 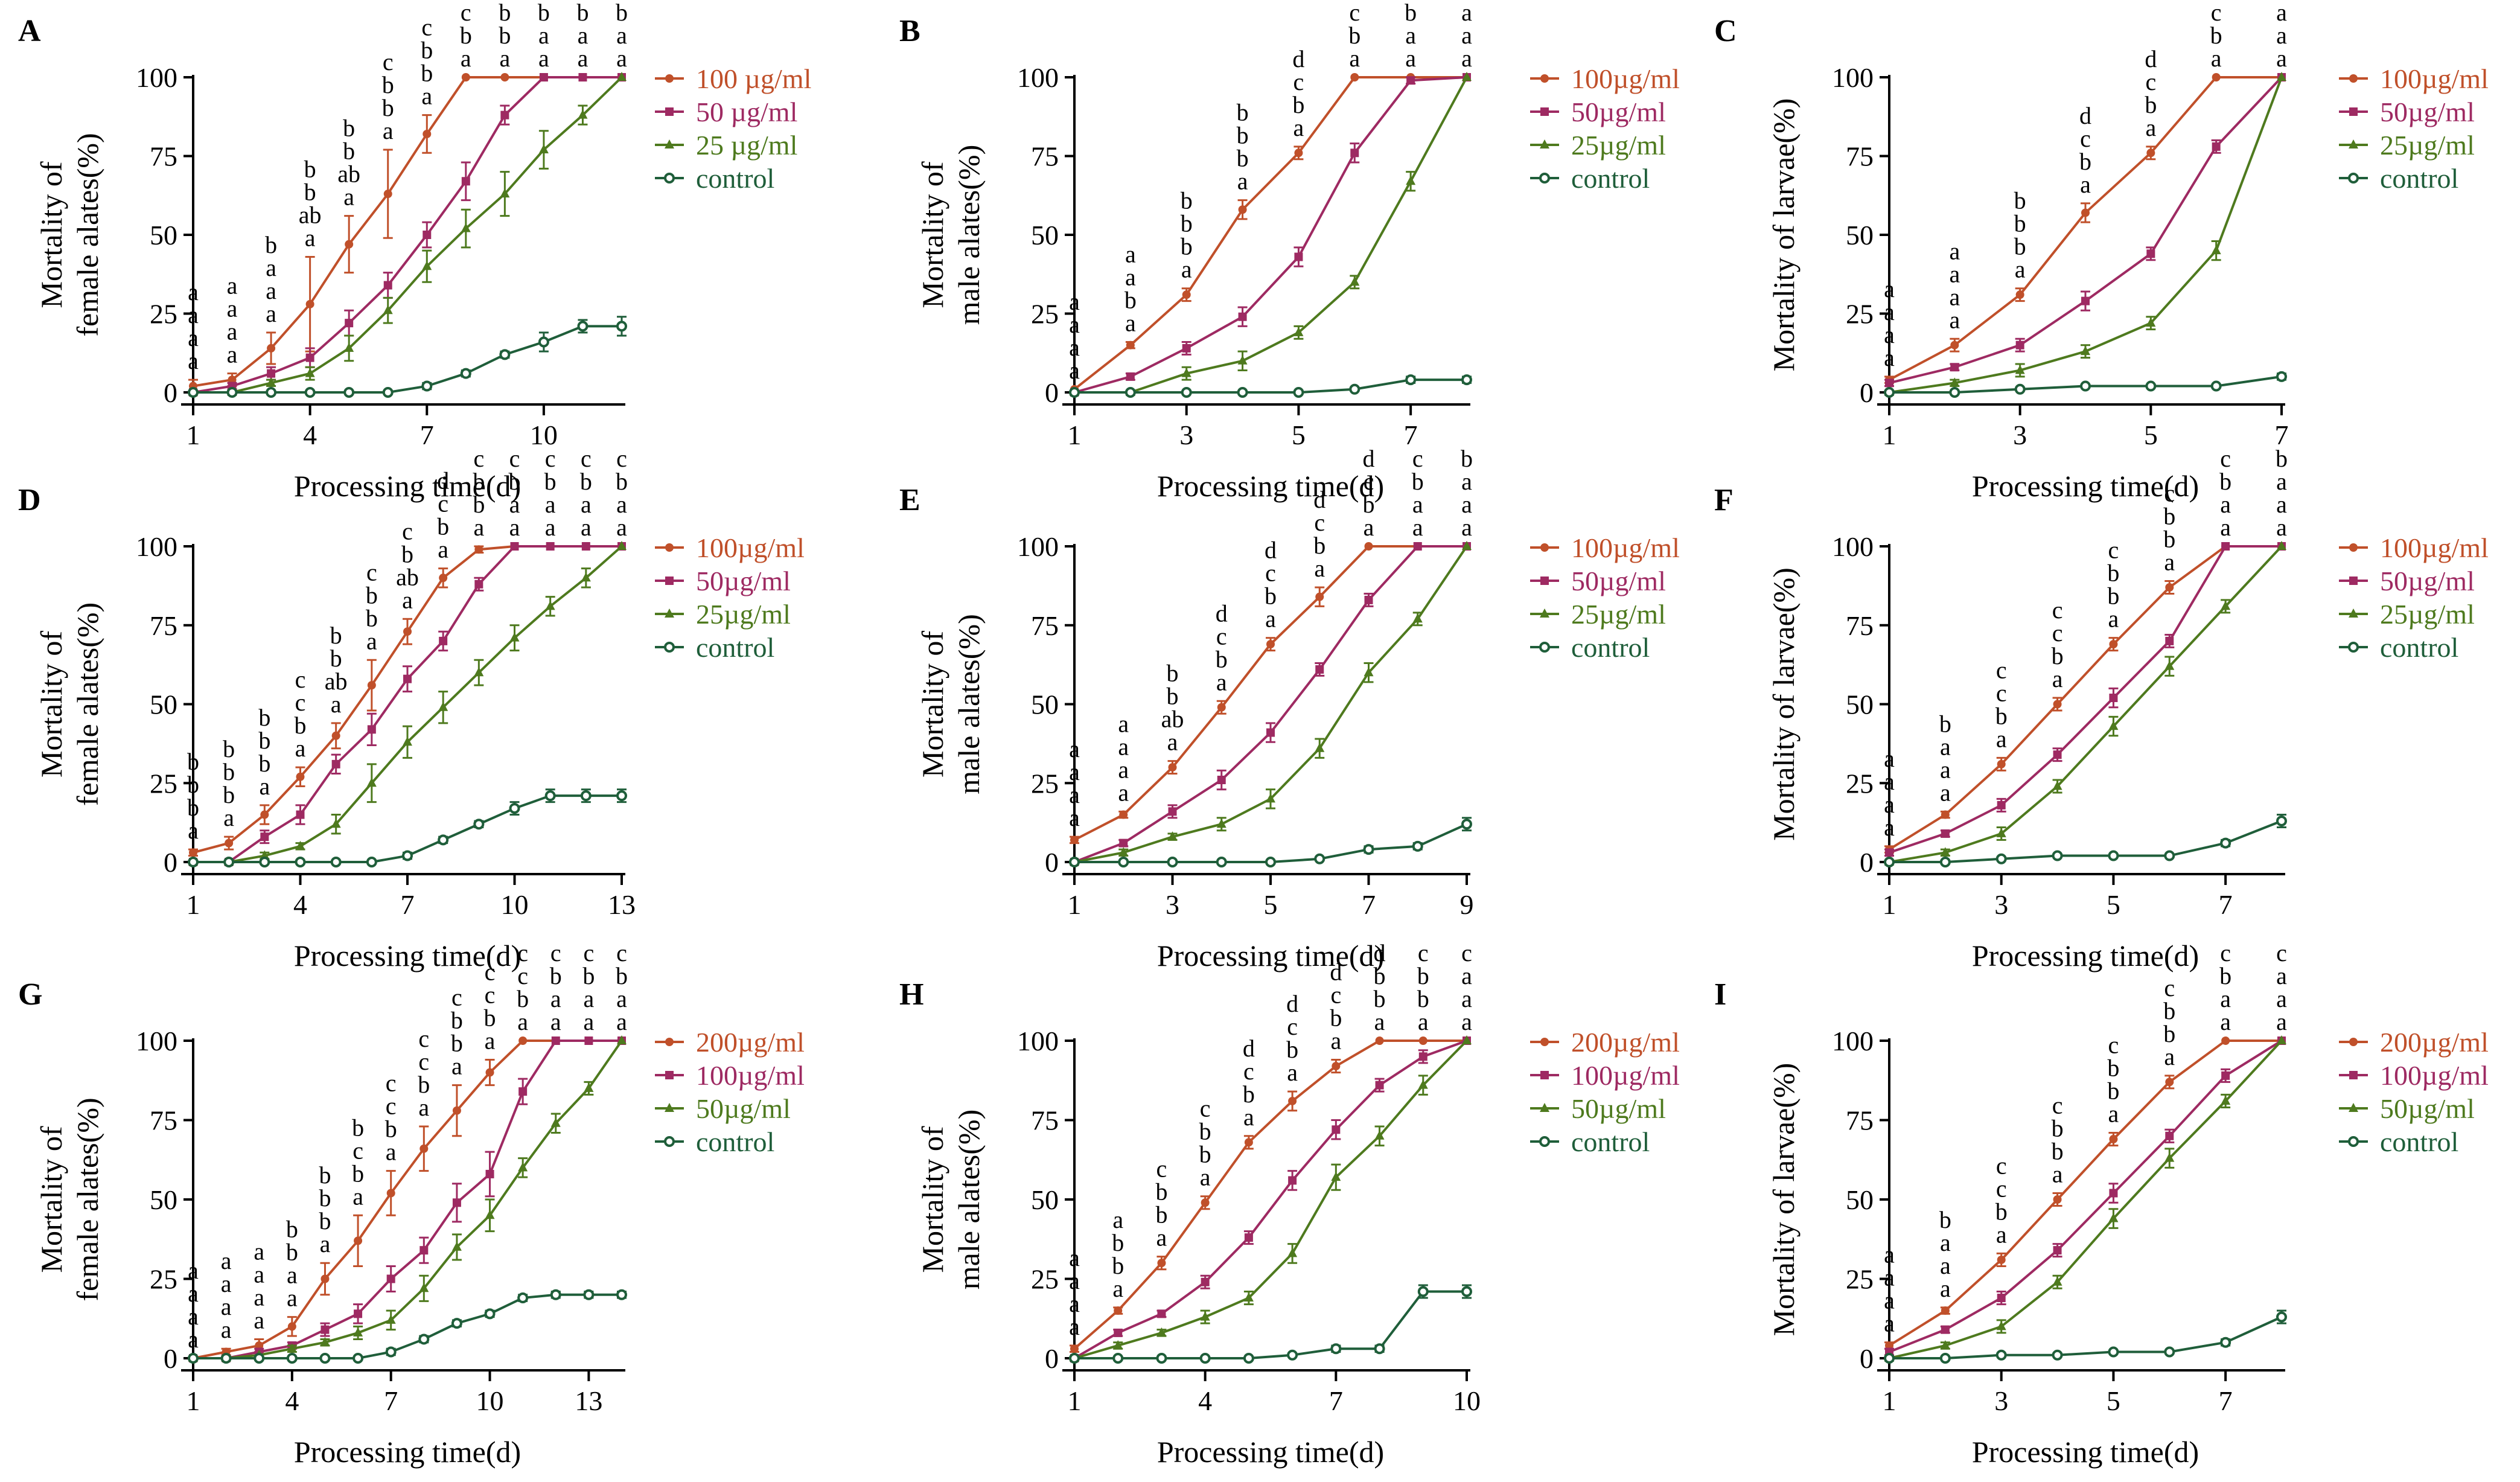 I want to click on x-tick-label: 1, so click(x=1889, y=1400).